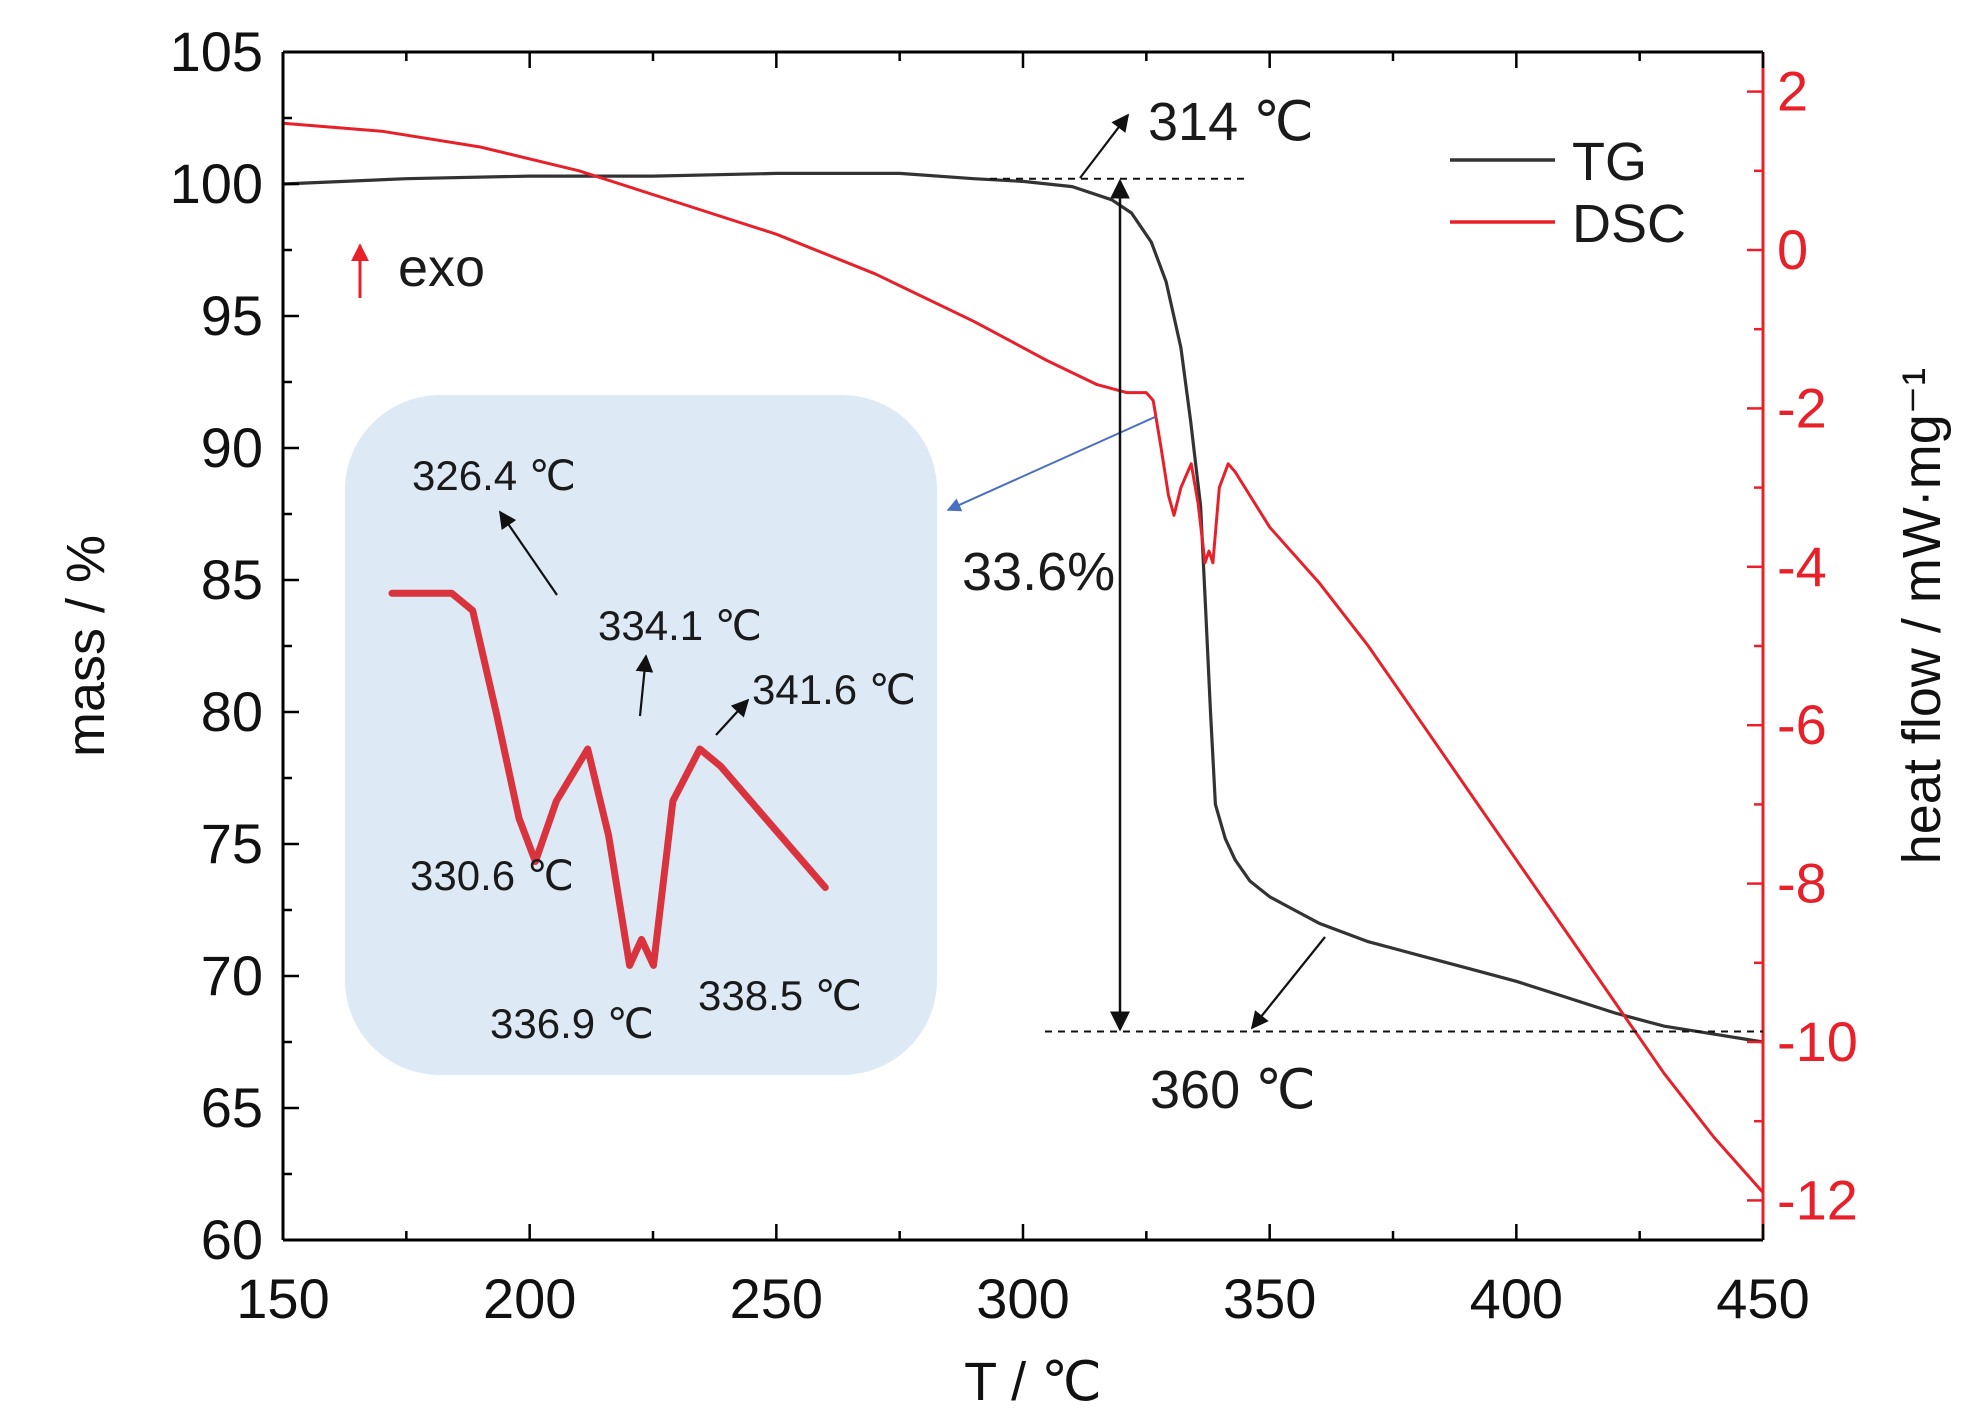 This screenshot has width=1984, height=1417. What do you see at coordinates (494, 475) in the screenshot?
I see `inset-label: 326.4 ℃` at bounding box center [494, 475].